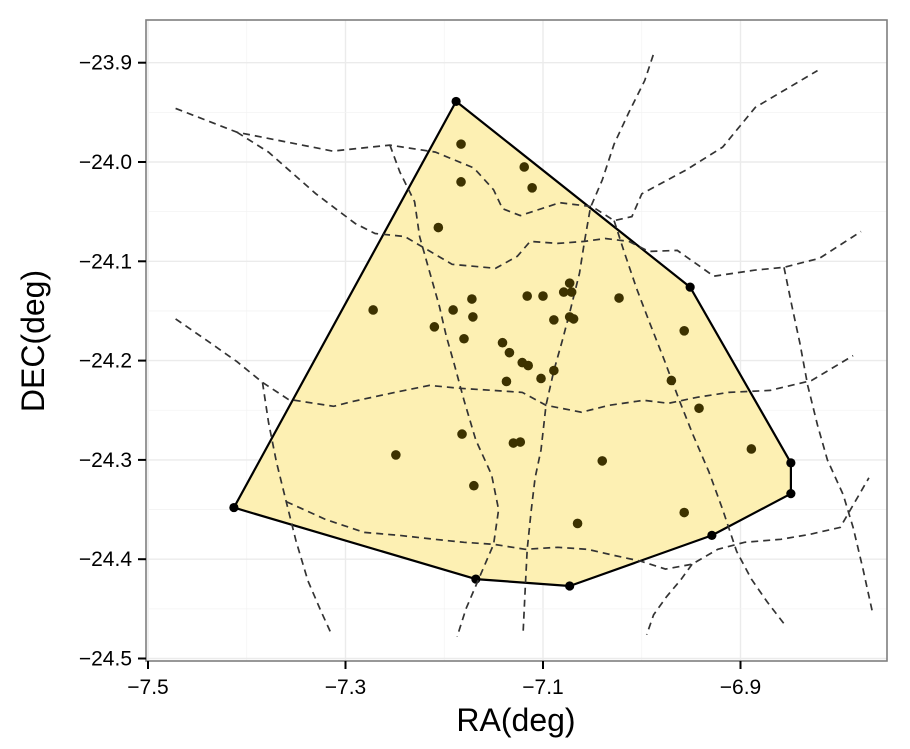  Describe the element at coordinates (345, 687) in the screenshot. I see `x-tick-label: −7.3` at that location.